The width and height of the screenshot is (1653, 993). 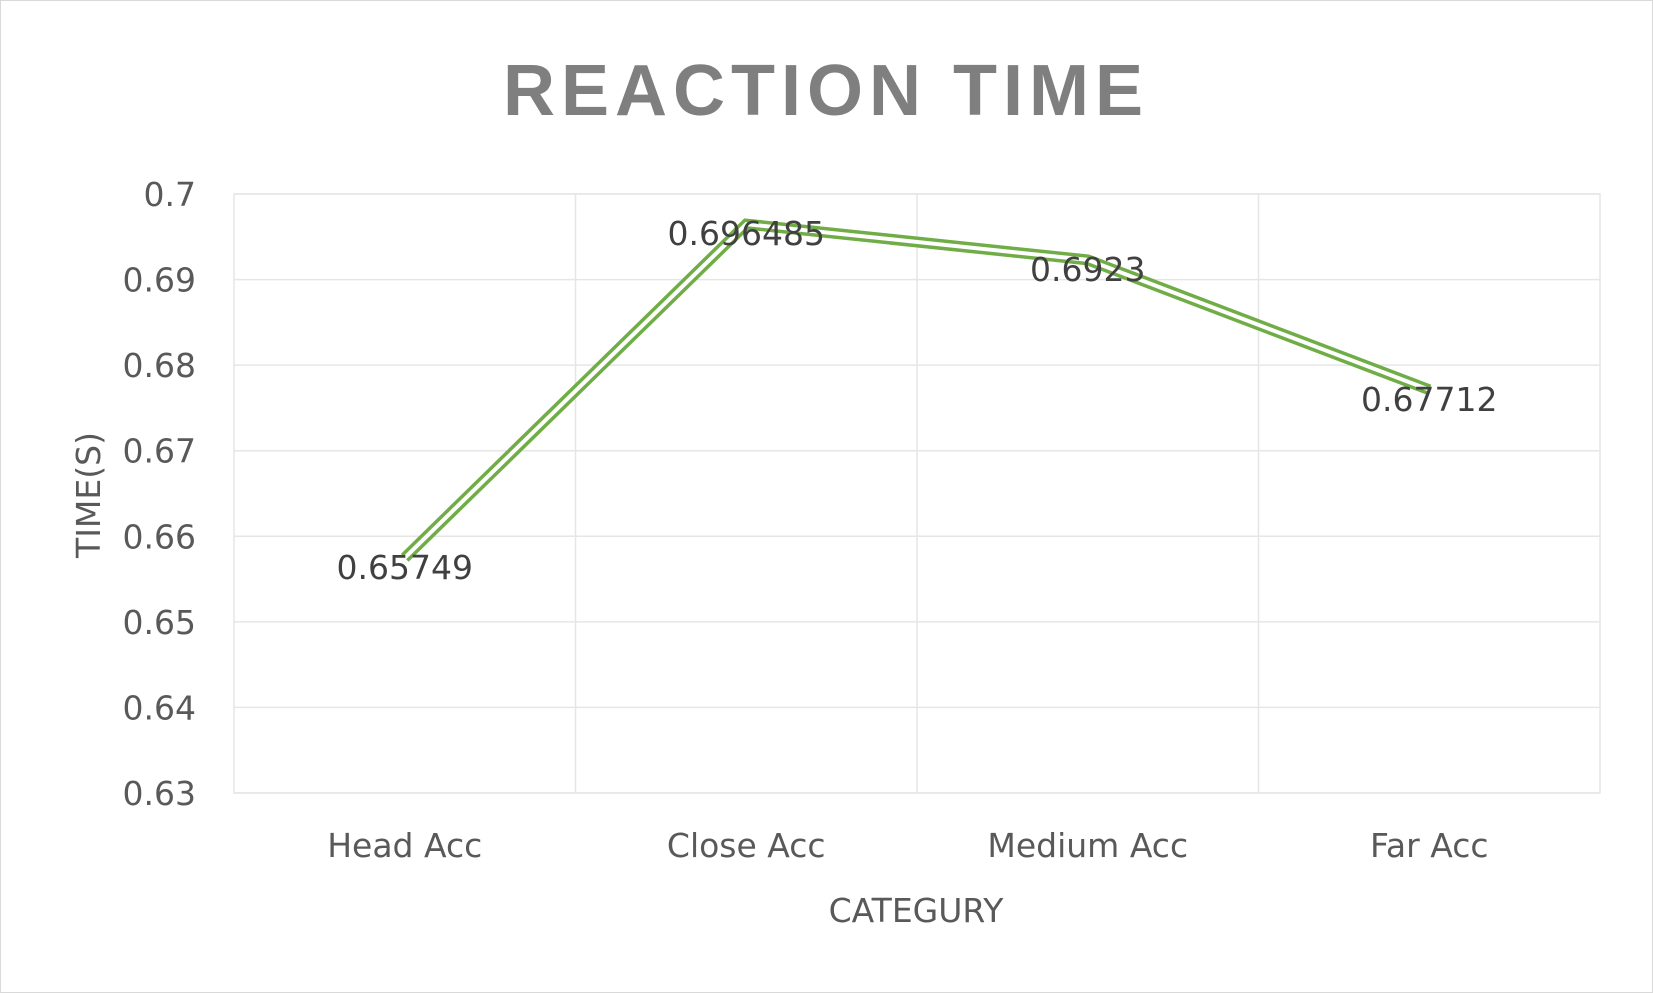 What do you see at coordinates (170, 194) in the screenshot?
I see `y-tick-label: 0.7` at bounding box center [170, 194].